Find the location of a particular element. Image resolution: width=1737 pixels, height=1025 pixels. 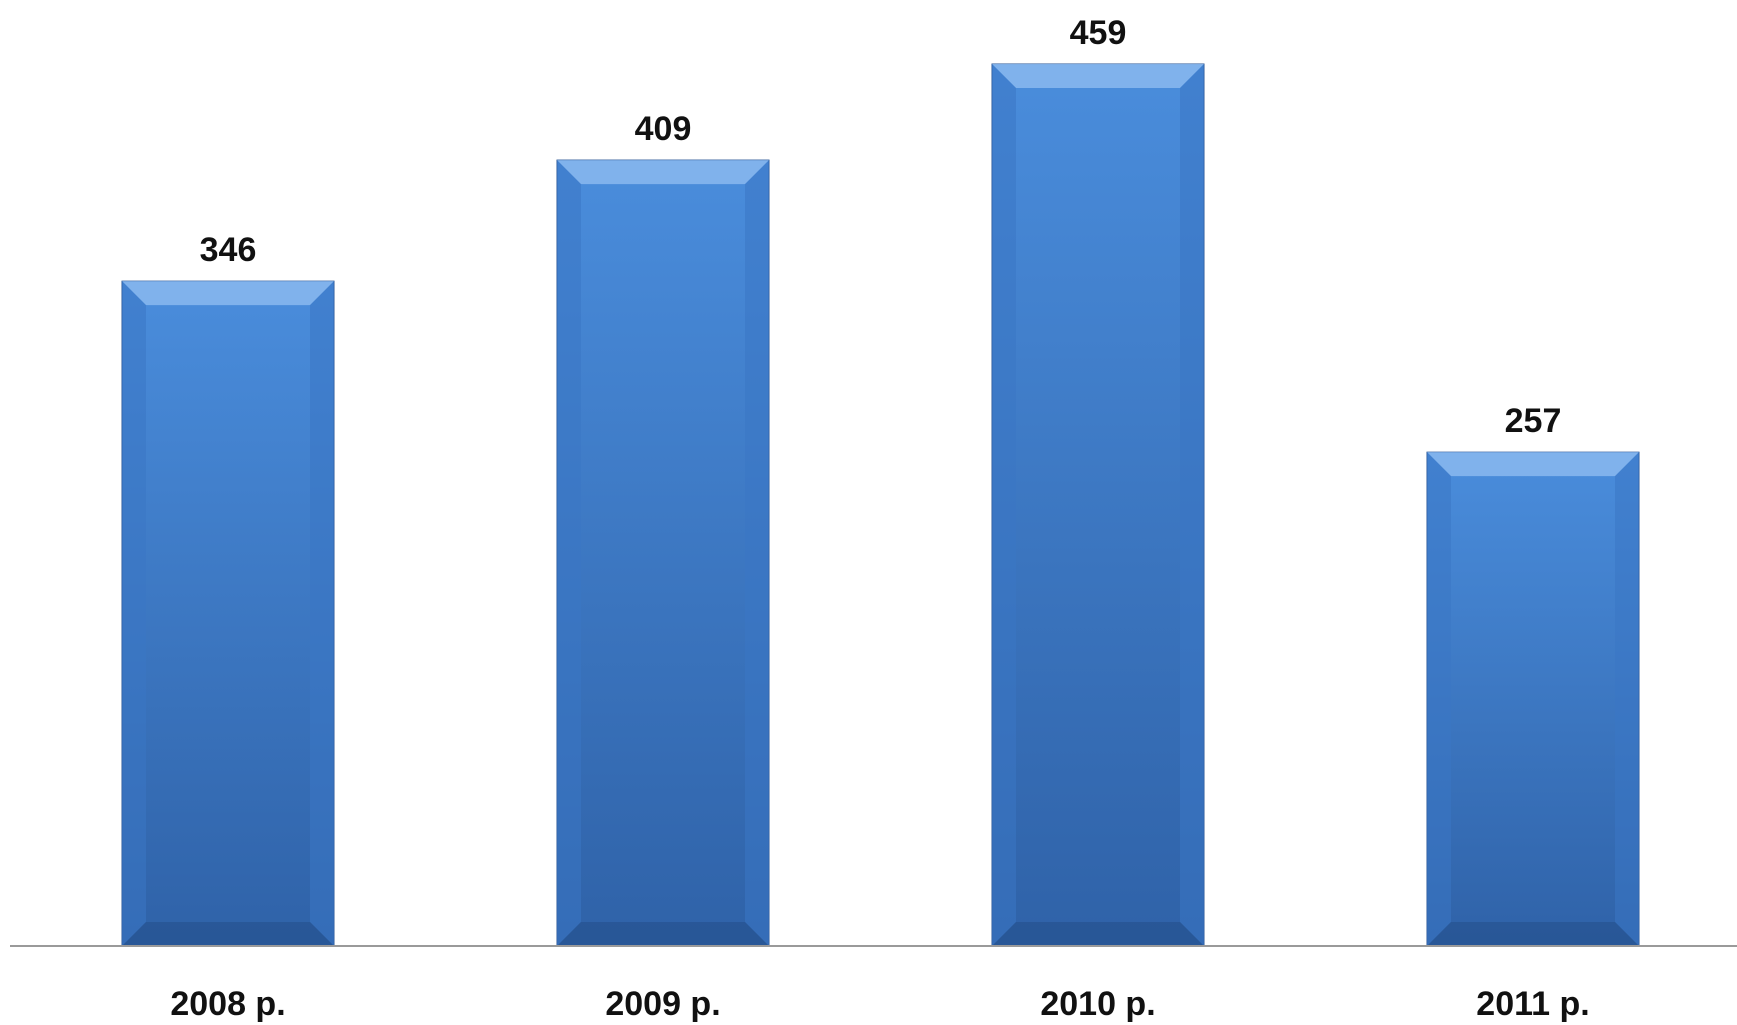

data-label: 459 is located at coordinates (1098, 33).